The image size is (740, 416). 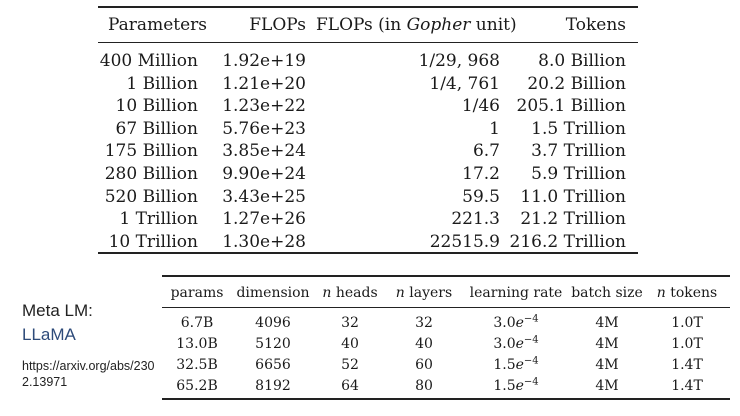 I want to click on caption-title: Meta LM:, so click(x=57, y=310).